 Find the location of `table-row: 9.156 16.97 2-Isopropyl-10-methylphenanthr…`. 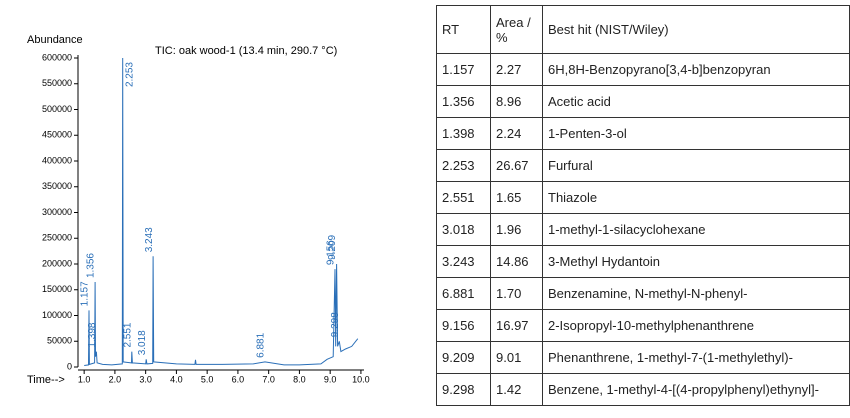

table-row: 9.156 16.97 2-Isopropyl-10-methylphenanthr… is located at coordinates (643, 325).